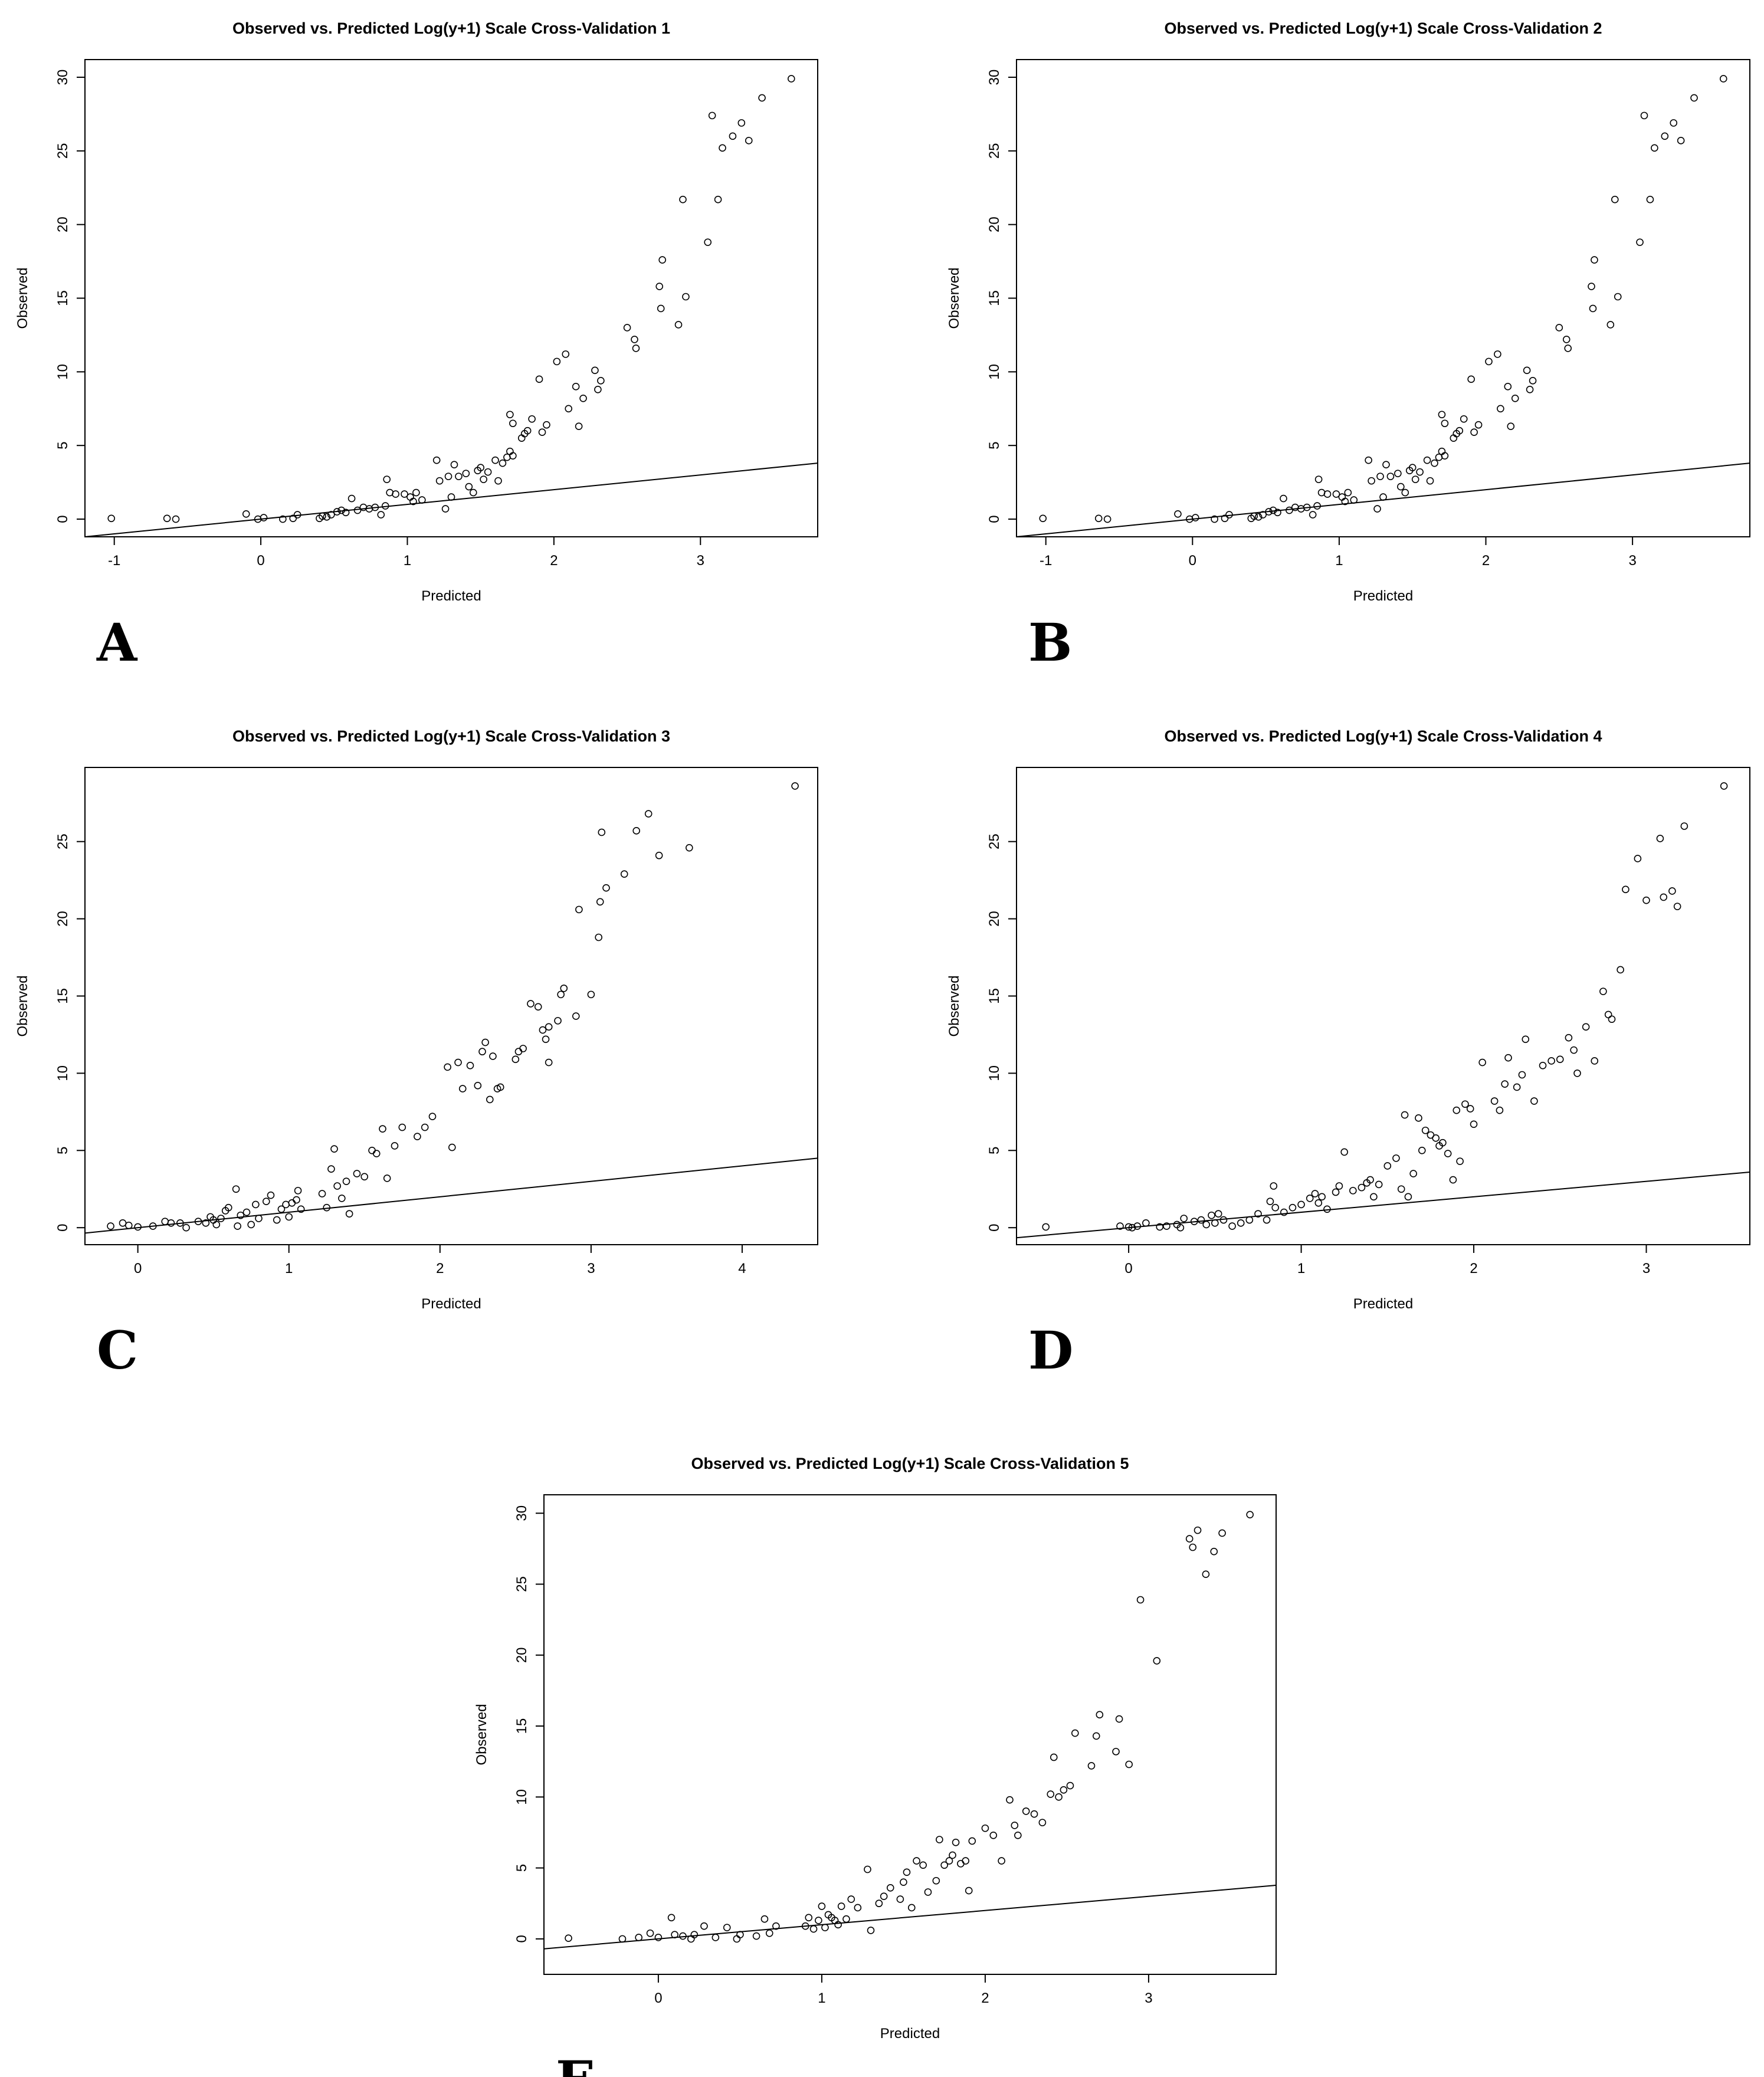 The image size is (1764, 2077). I want to click on panel-c-reference-line, so click(451, 1195).